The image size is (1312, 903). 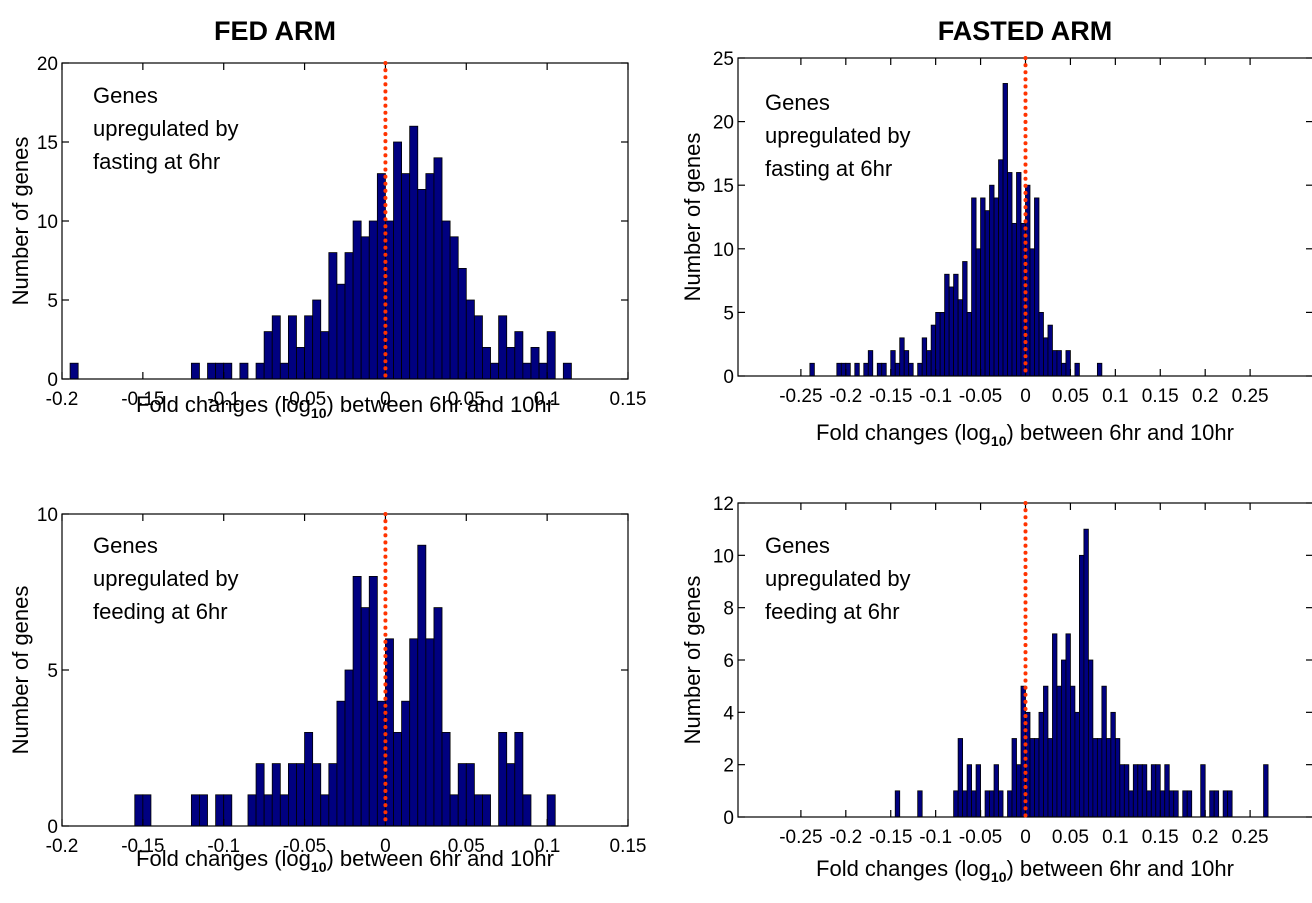 I want to click on annotation: upregulated by, so click(x=838, y=578).